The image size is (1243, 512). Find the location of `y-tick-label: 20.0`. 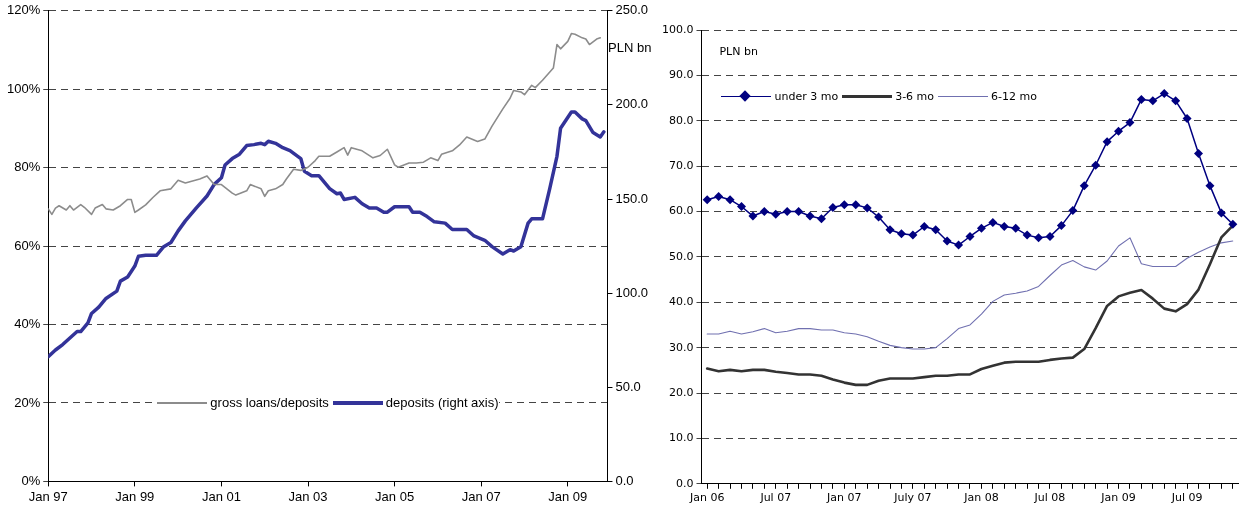

y-tick-label: 20.0 is located at coordinates (681, 392).